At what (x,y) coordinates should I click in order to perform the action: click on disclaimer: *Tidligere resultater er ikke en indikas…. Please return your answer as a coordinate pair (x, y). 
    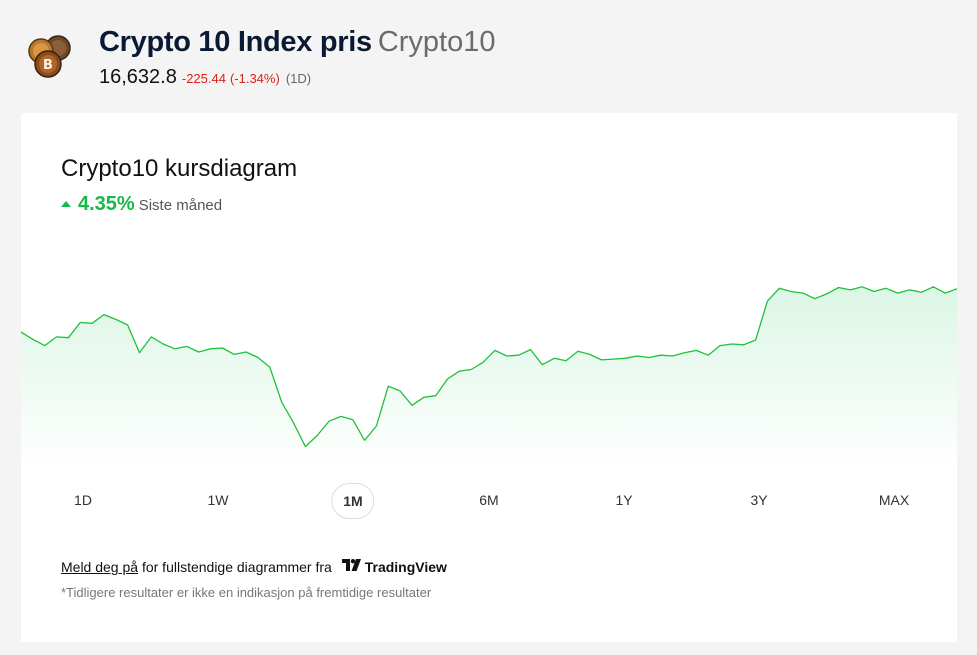
    Looking at the image, I should click on (246, 592).